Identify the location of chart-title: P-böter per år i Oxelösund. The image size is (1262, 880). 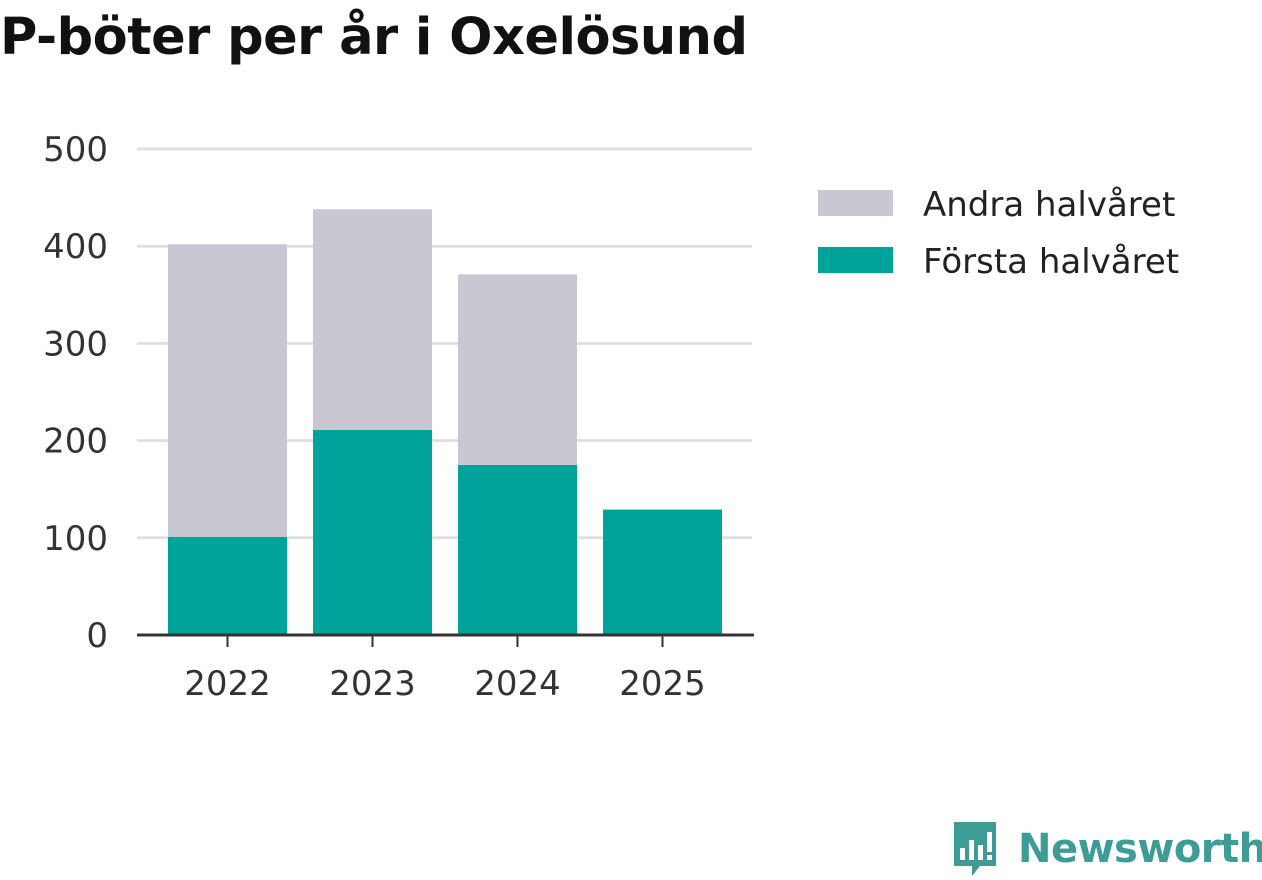
(374, 37).